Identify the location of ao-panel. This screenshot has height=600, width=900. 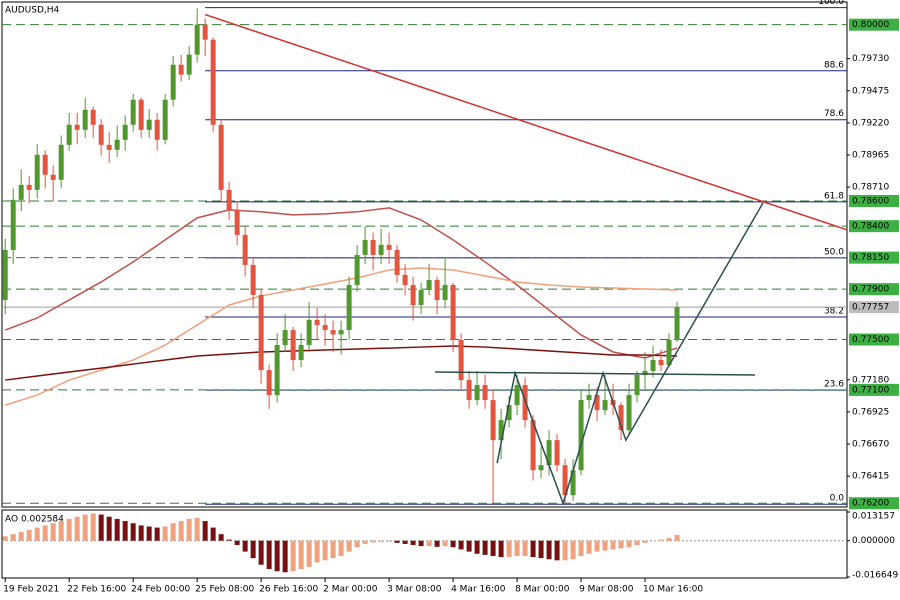
(424, 544).